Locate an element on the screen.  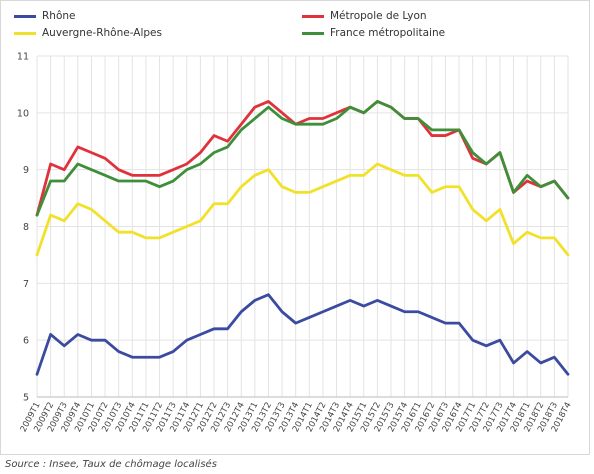
y-tick-label: 6 is located at coordinates (26, 341).